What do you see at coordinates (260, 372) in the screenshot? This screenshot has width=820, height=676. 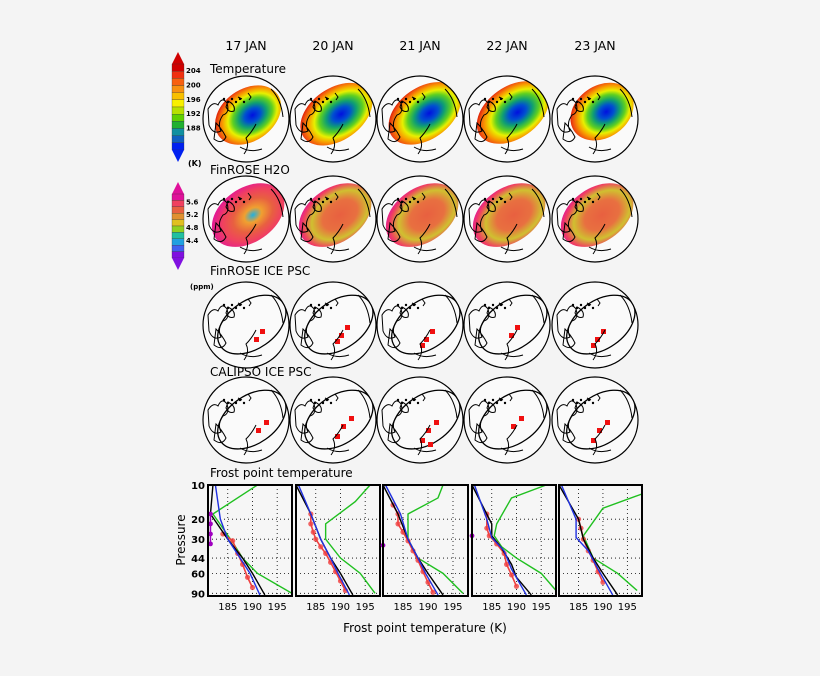 I see `row-title: CALIPSO ICE PSC` at bounding box center [260, 372].